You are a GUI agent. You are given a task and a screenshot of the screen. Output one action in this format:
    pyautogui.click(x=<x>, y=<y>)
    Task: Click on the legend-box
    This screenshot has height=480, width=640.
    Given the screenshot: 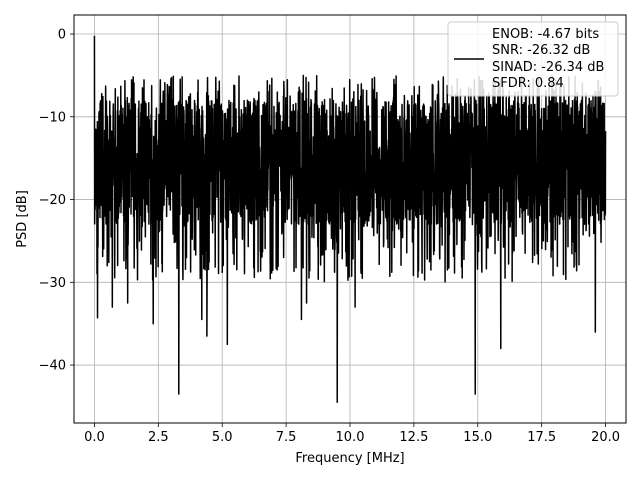 What is the action you would take?
    pyautogui.click(x=533, y=59)
    